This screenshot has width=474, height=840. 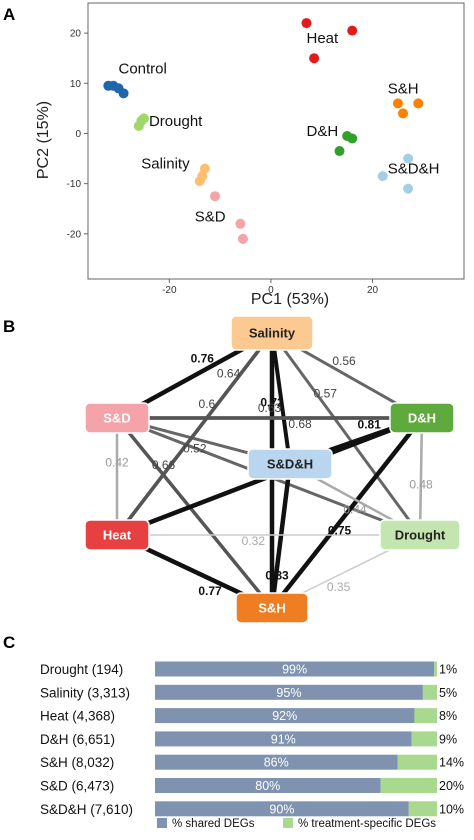 I want to click on cluster-label-s-d: S&D, so click(x=210, y=216).